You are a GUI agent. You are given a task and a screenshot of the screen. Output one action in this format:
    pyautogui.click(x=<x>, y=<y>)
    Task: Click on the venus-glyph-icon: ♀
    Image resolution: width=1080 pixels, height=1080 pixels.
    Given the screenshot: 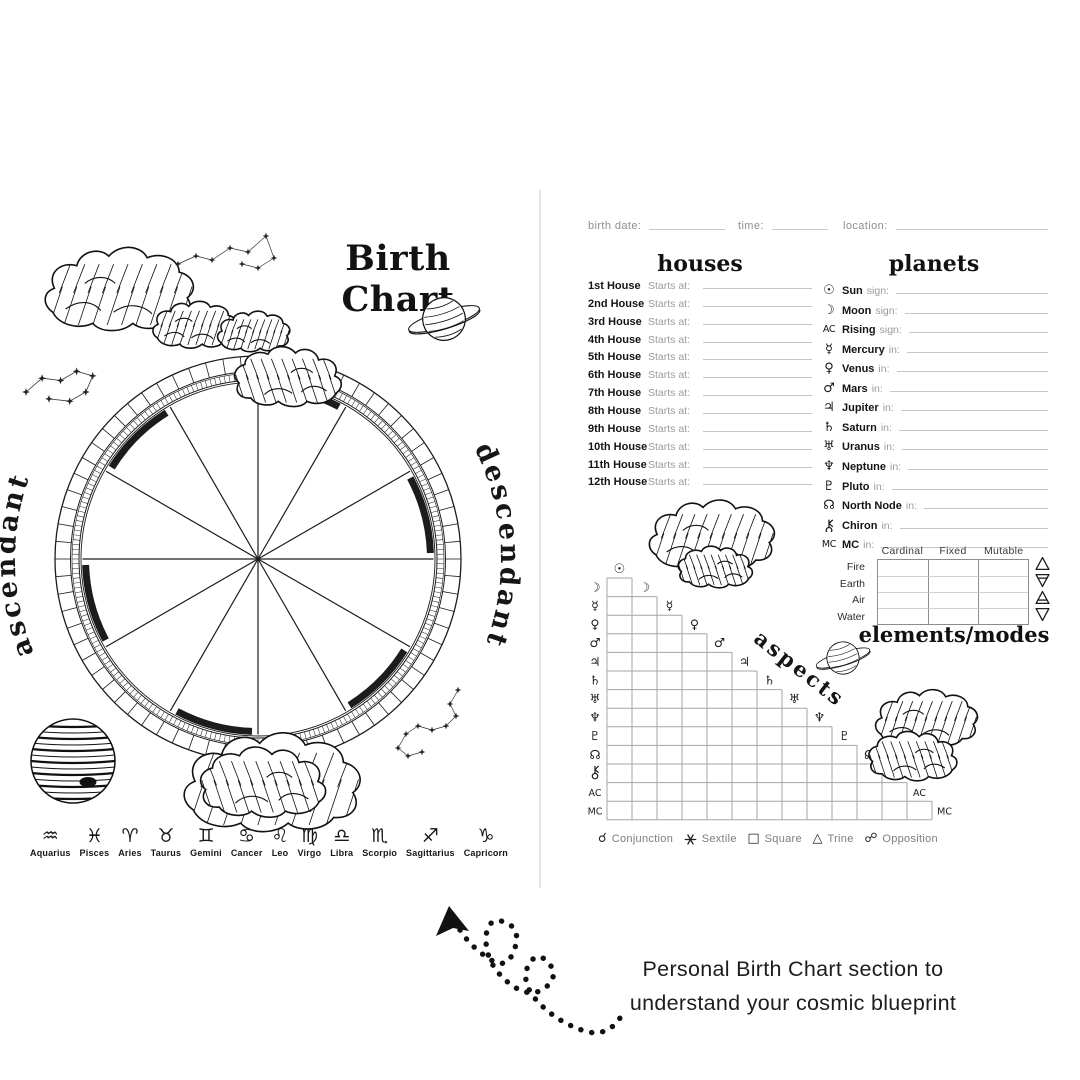 What is the action you would take?
    pyautogui.click(x=829, y=369)
    